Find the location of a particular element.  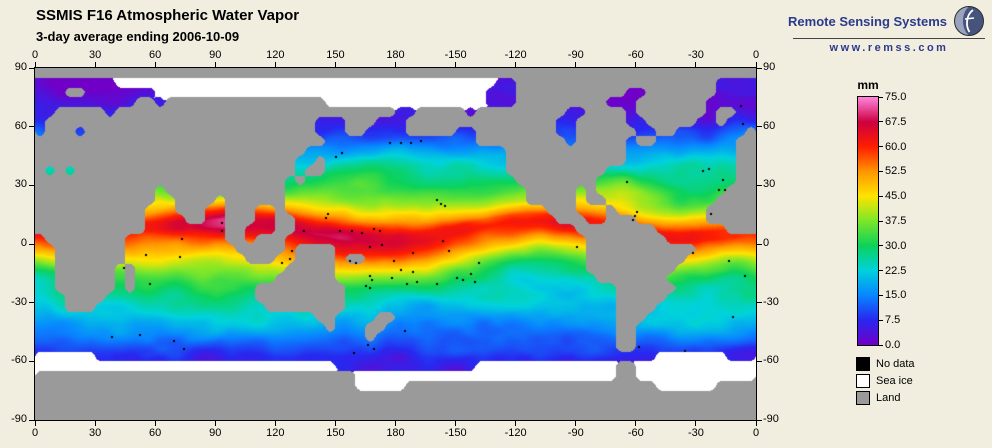

lon-tick-label-bottom: -150 is located at coordinates (455, 433).